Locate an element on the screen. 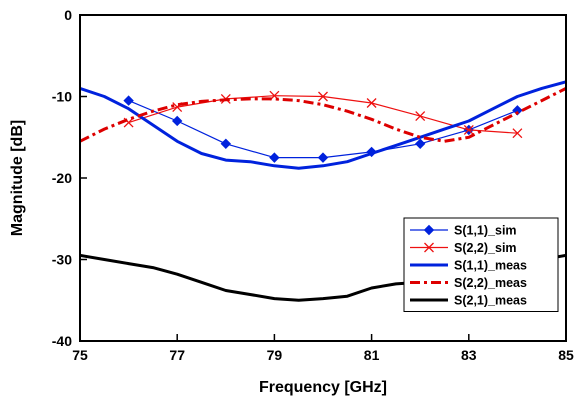 The height and width of the screenshot is (400, 579). legend-item-s-1-1-meas: S(1,1)_meas is located at coordinates (468, 266).